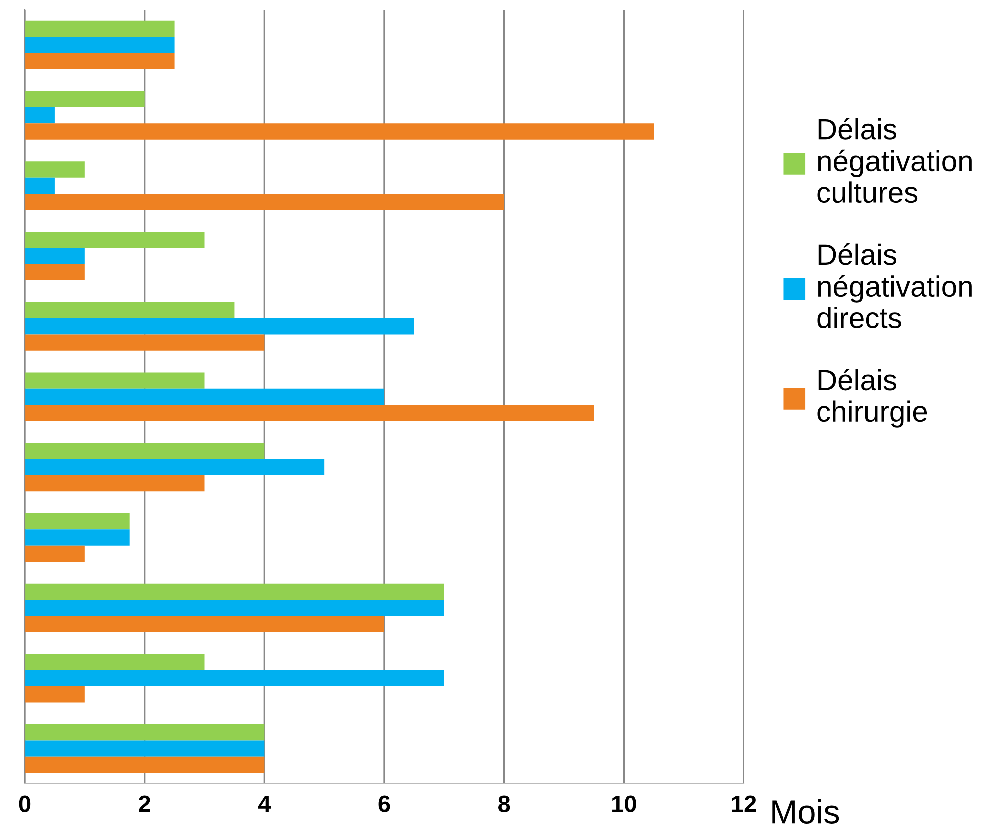  What do you see at coordinates (504, 804) in the screenshot?
I see `x-tick-label: 8` at bounding box center [504, 804].